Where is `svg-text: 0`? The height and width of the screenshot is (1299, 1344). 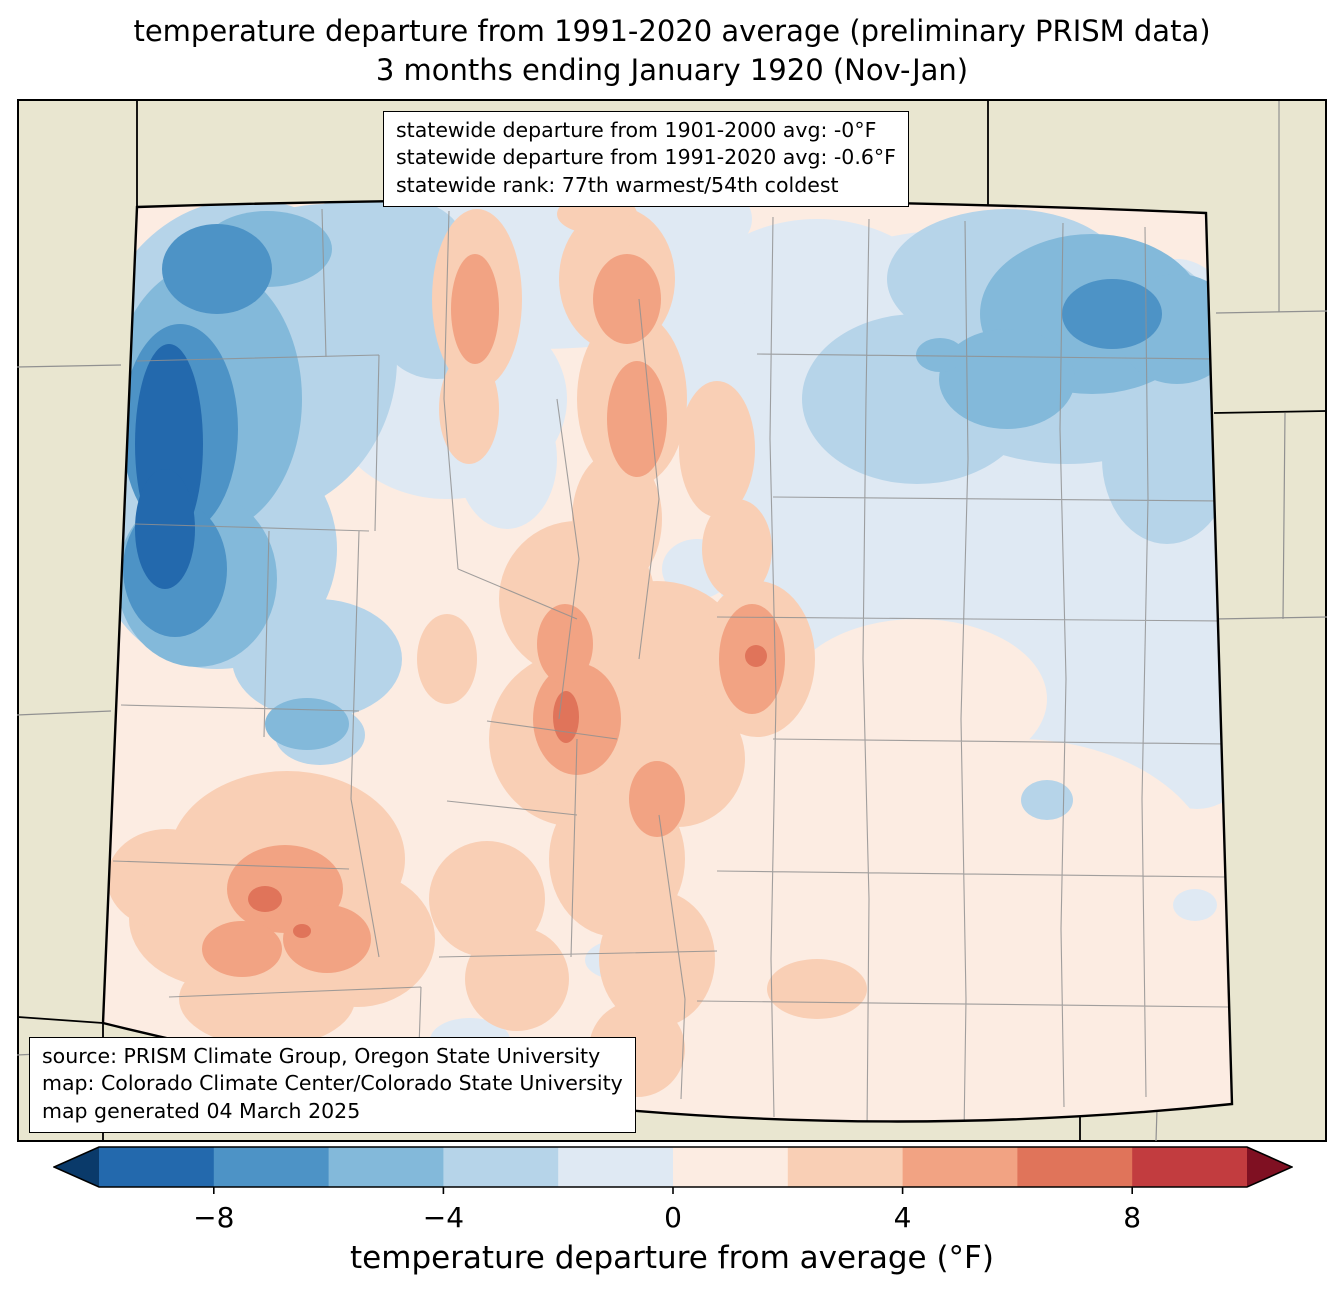
svg-text: 0 is located at coordinates (673, 1217).